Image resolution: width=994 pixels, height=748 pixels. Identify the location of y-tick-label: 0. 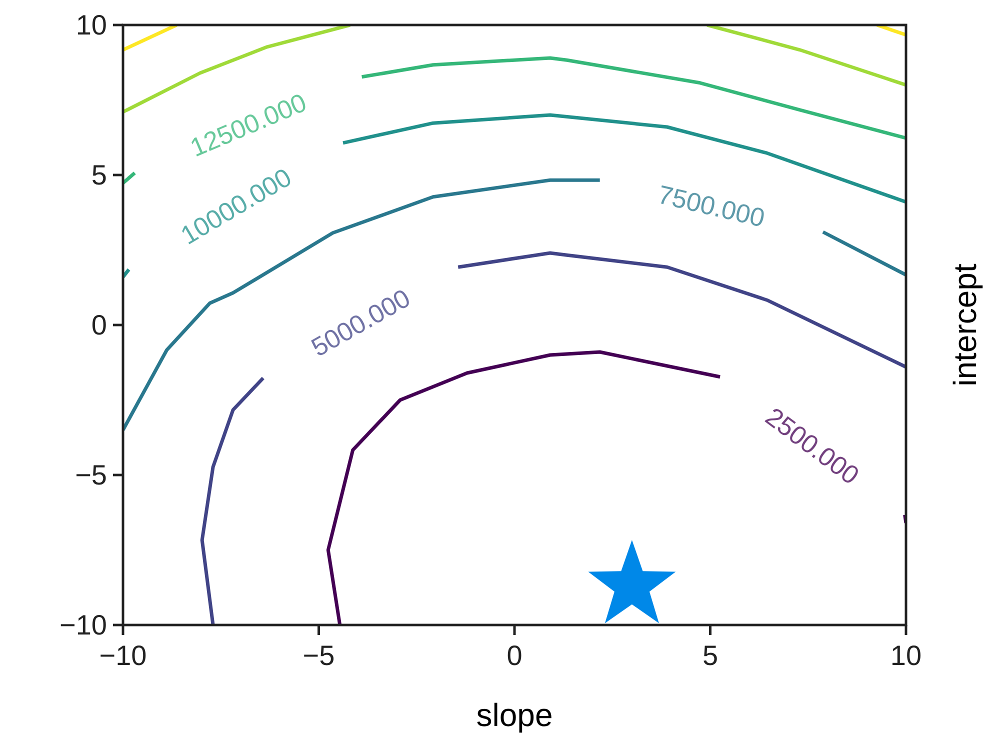
(99, 325).